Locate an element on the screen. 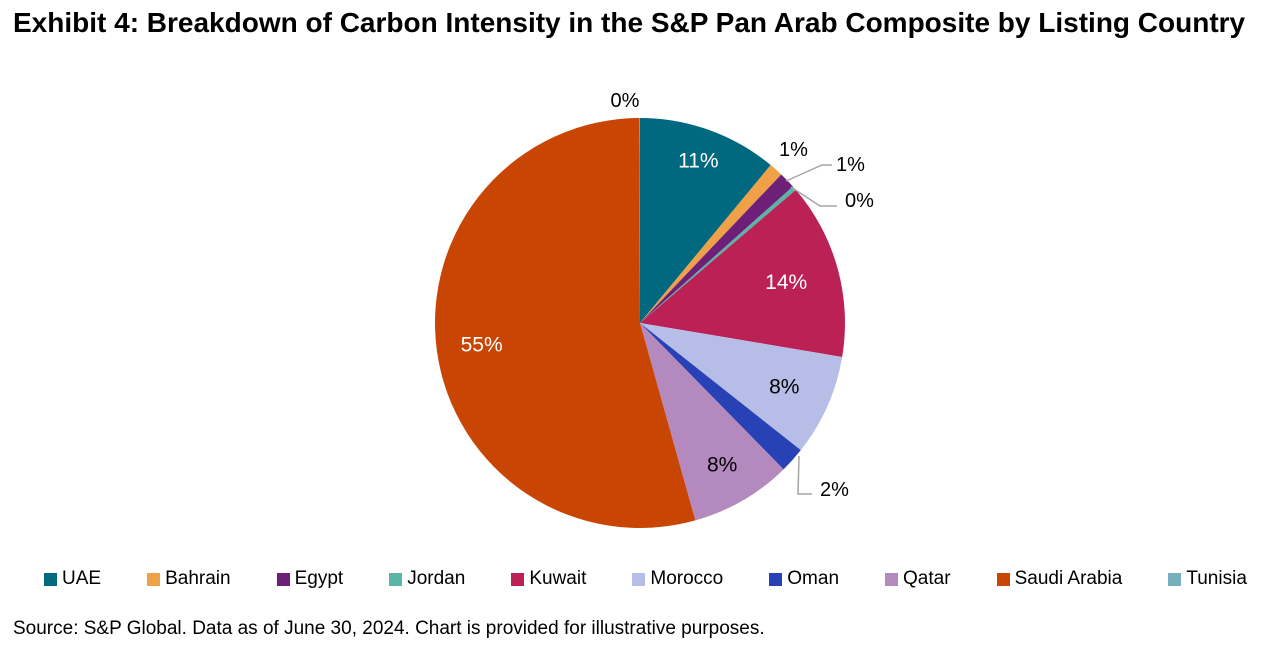 This screenshot has width=1262, height=655. pie-label-tunisia: 0% is located at coordinates (625, 101).